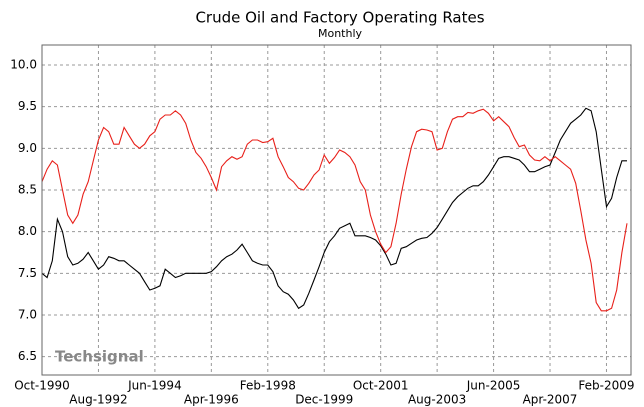 The width and height of the screenshot is (644, 407). Describe the element at coordinates (606, 386) in the screenshot. I see `x-tick-label: Feb-2009` at that location.